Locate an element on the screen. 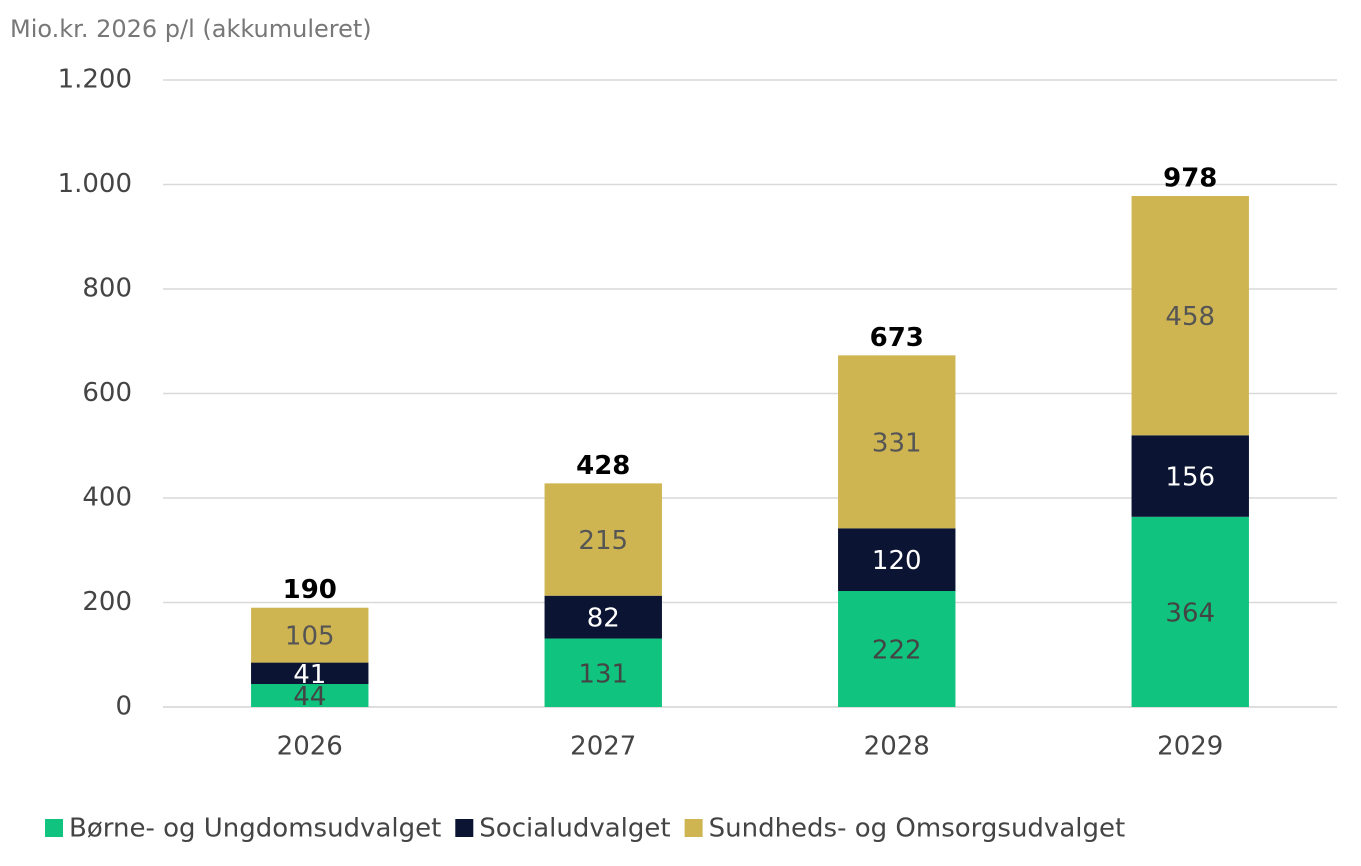 The width and height of the screenshot is (1361, 866). data-label: 458 is located at coordinates (1190, 317).